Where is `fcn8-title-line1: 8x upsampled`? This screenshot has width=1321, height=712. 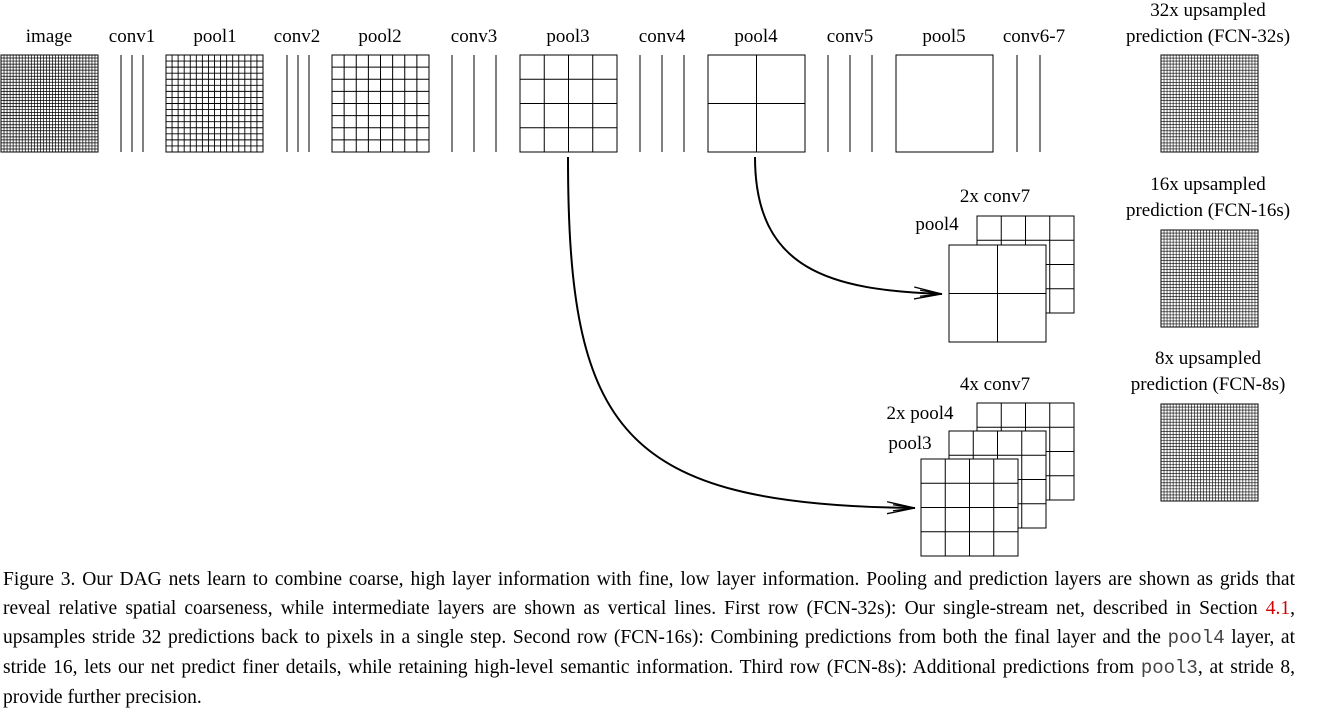
fcn8-title-line1: 8x upsampled is located at coordinates (1208, 358).